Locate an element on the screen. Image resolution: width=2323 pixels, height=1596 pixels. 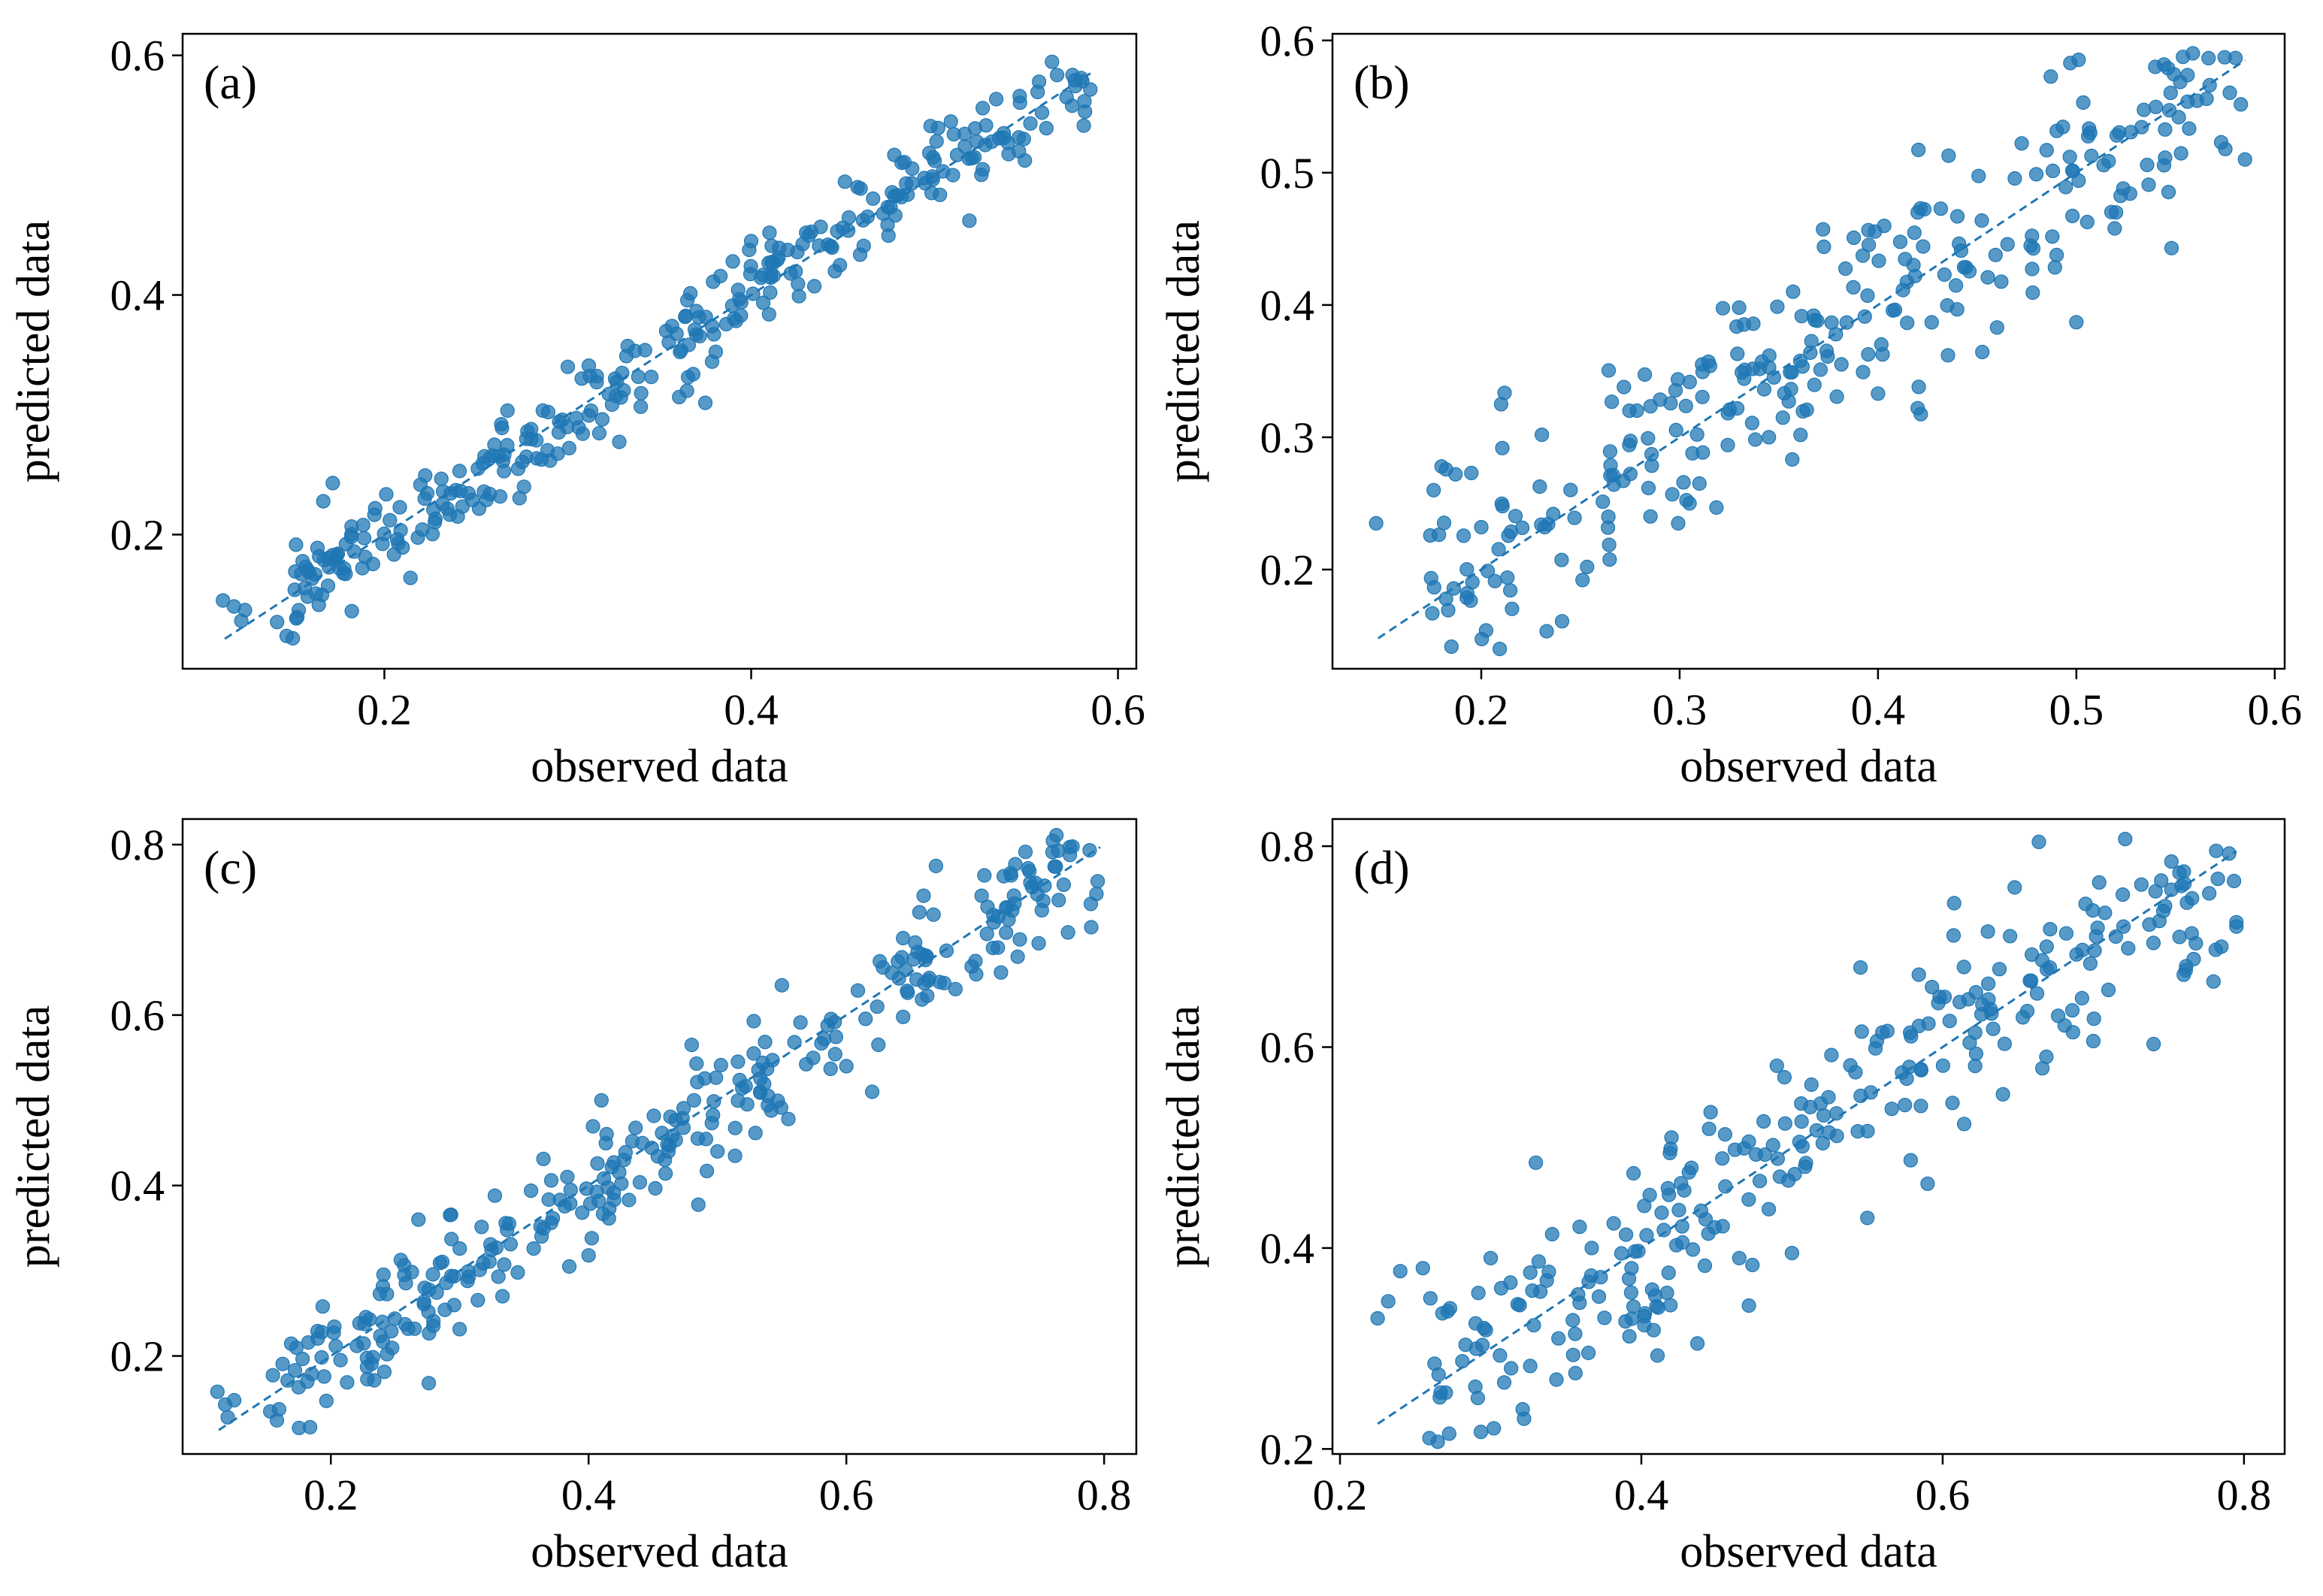
x-axis-label: observed data is located at coordinates (659, 1551).